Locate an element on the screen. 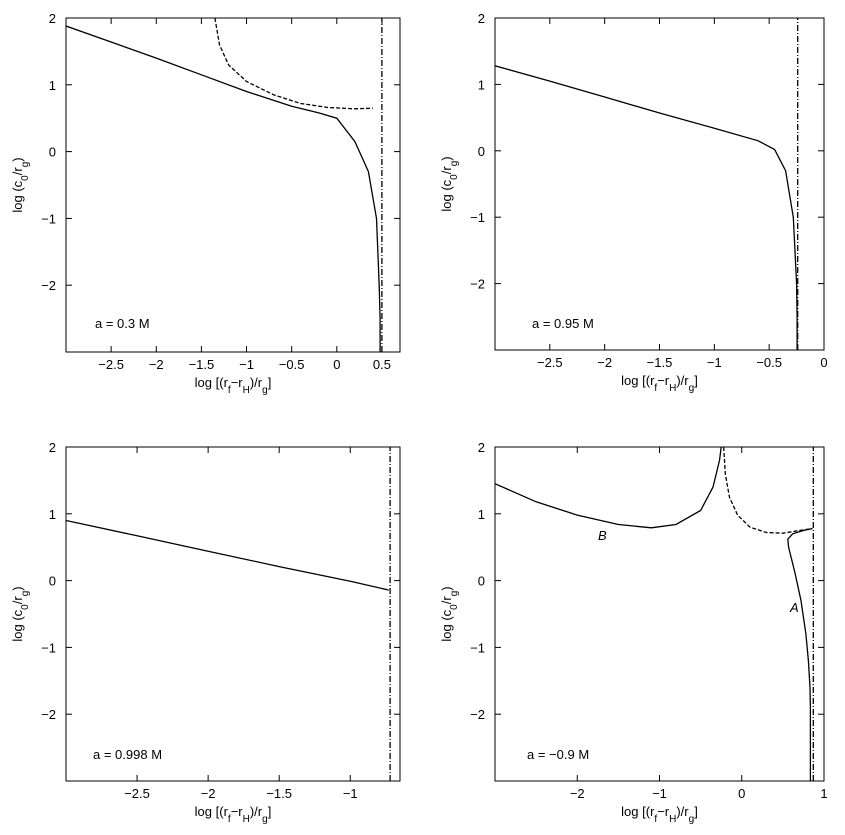 Image resolution: width=845 pixels, height=835 pixels. x-tick-label: 1 is located at coordinates (823, 793).